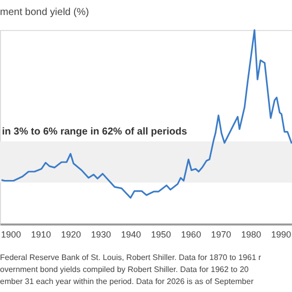  Describe the element at coordinates (221, 235) in the screenshot. I see `x-tick-label: 1970` at that location.